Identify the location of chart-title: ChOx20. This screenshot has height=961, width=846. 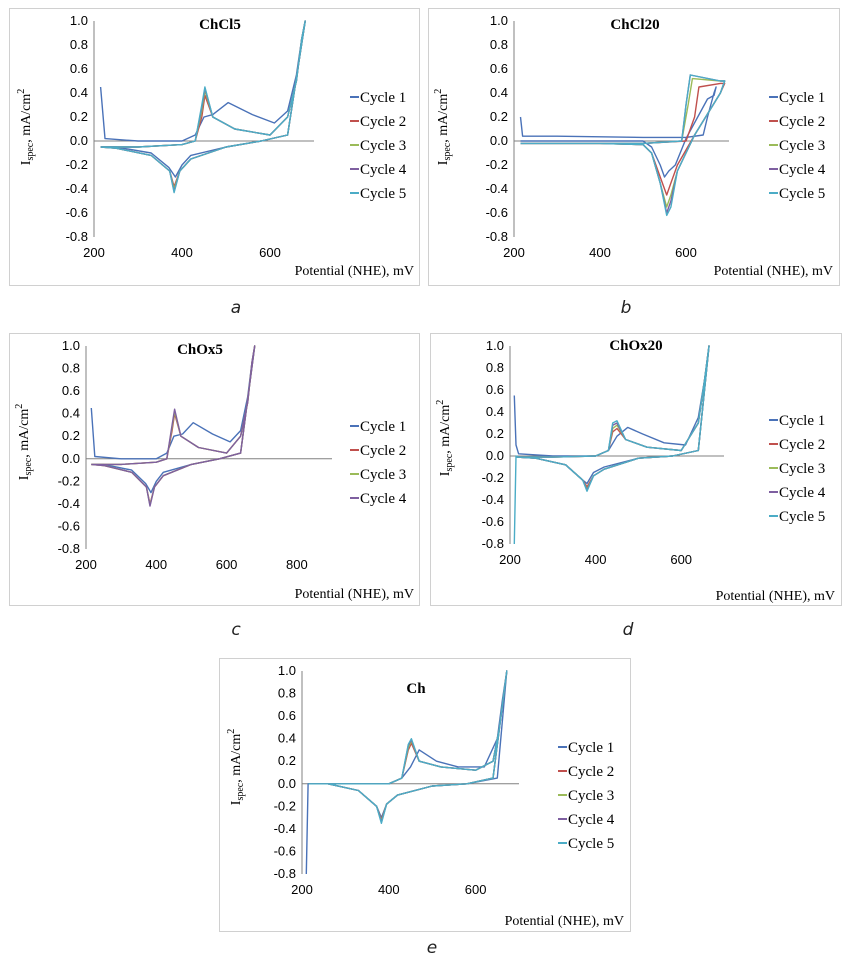
(635, 346).